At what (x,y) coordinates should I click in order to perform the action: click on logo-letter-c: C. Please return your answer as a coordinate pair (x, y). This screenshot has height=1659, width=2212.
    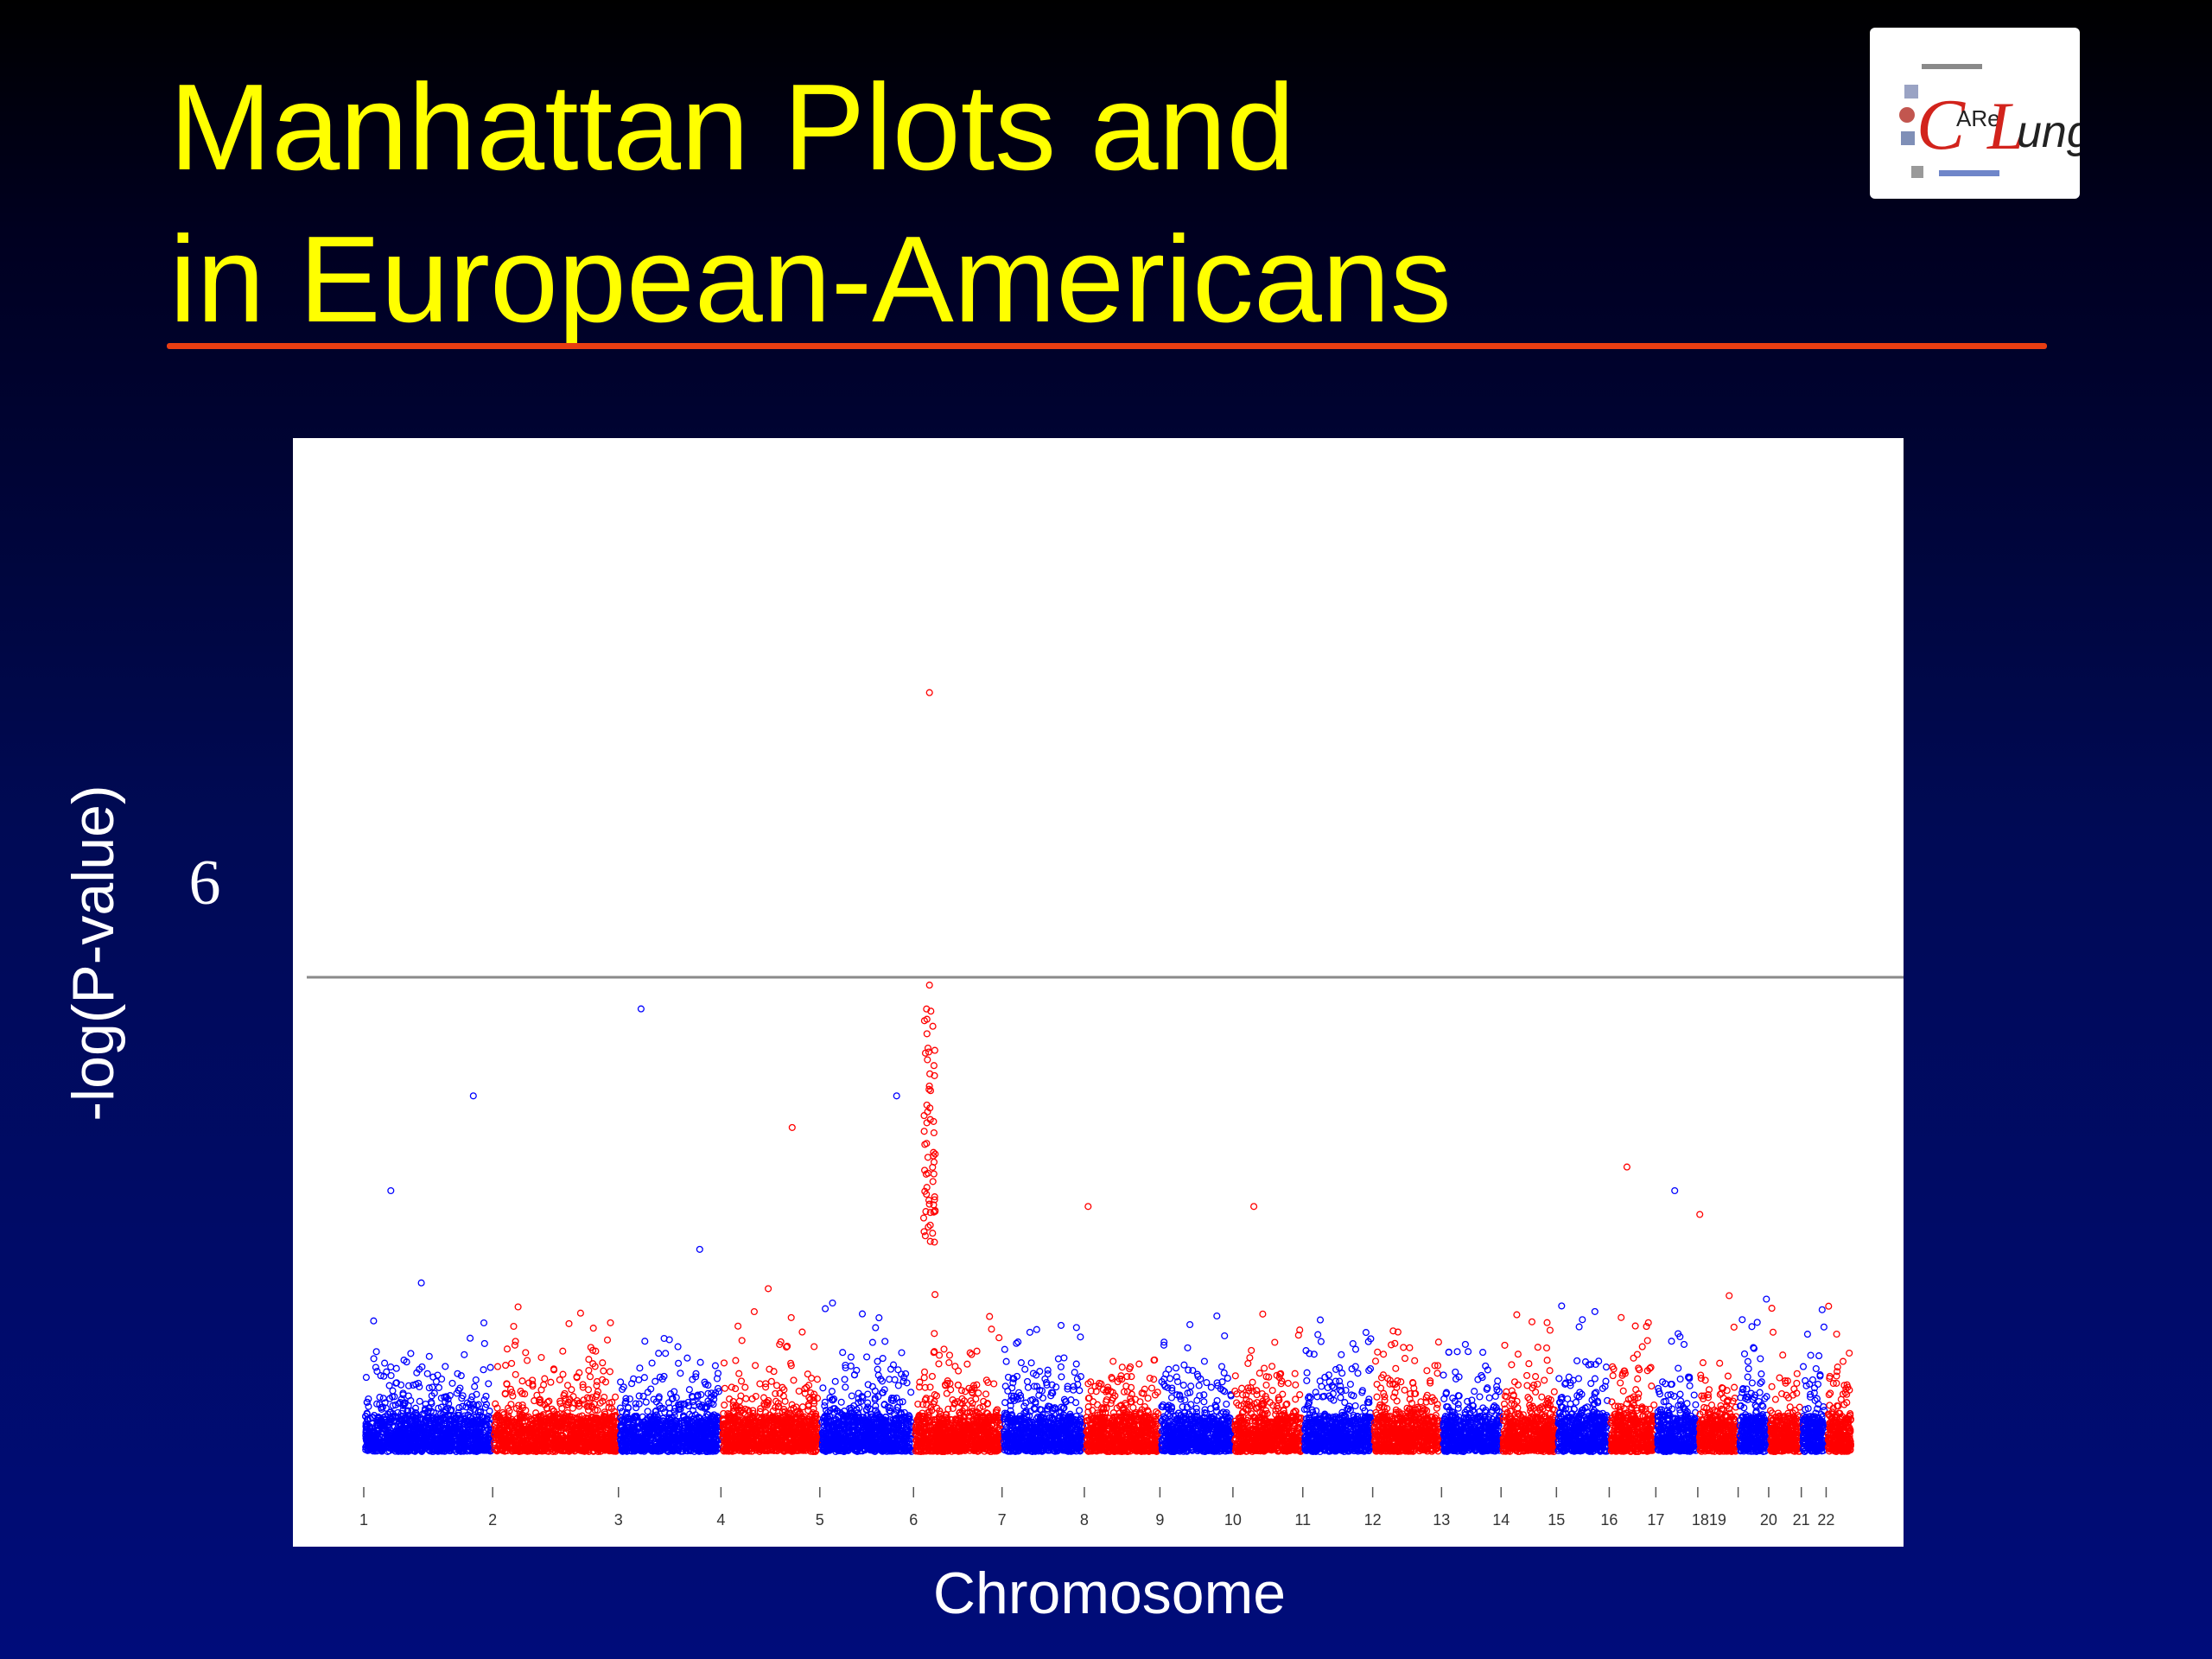
    Looking at the image, I should click on (1941, 125).